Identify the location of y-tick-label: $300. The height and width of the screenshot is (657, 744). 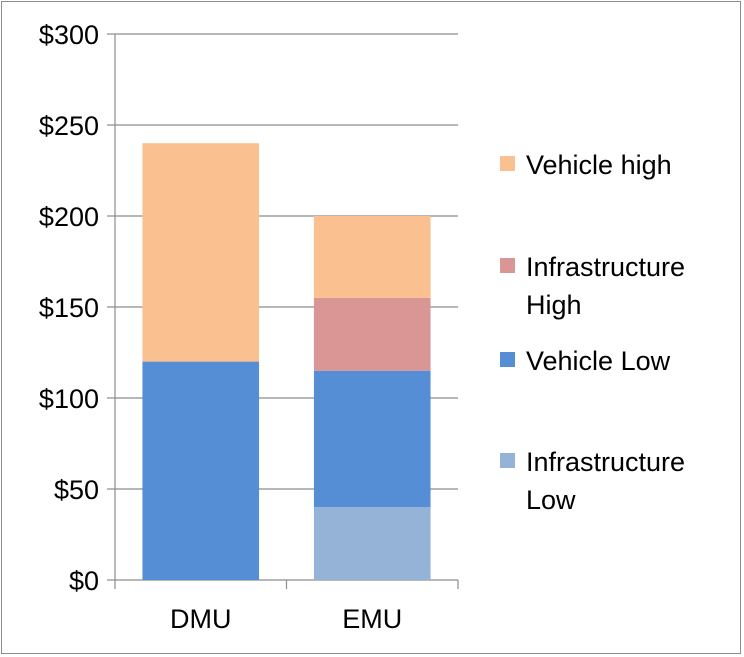
(69, 35).